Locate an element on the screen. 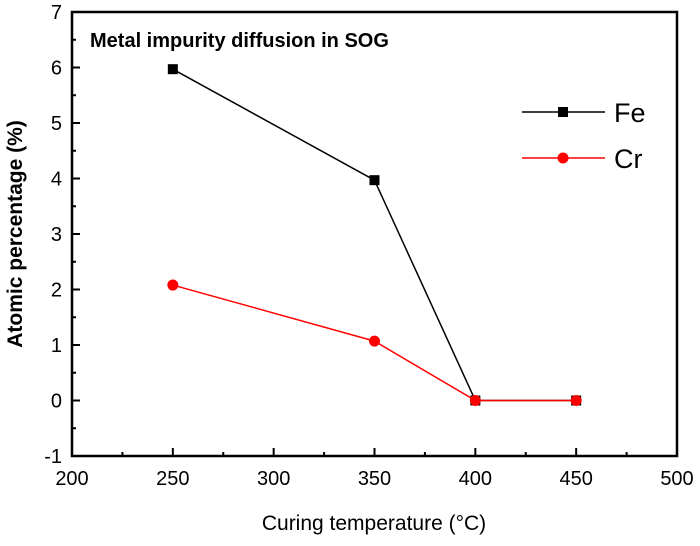 This screenshot has height=546, width=700. y-tick-label: 4 is located at coordinates (56, 180).